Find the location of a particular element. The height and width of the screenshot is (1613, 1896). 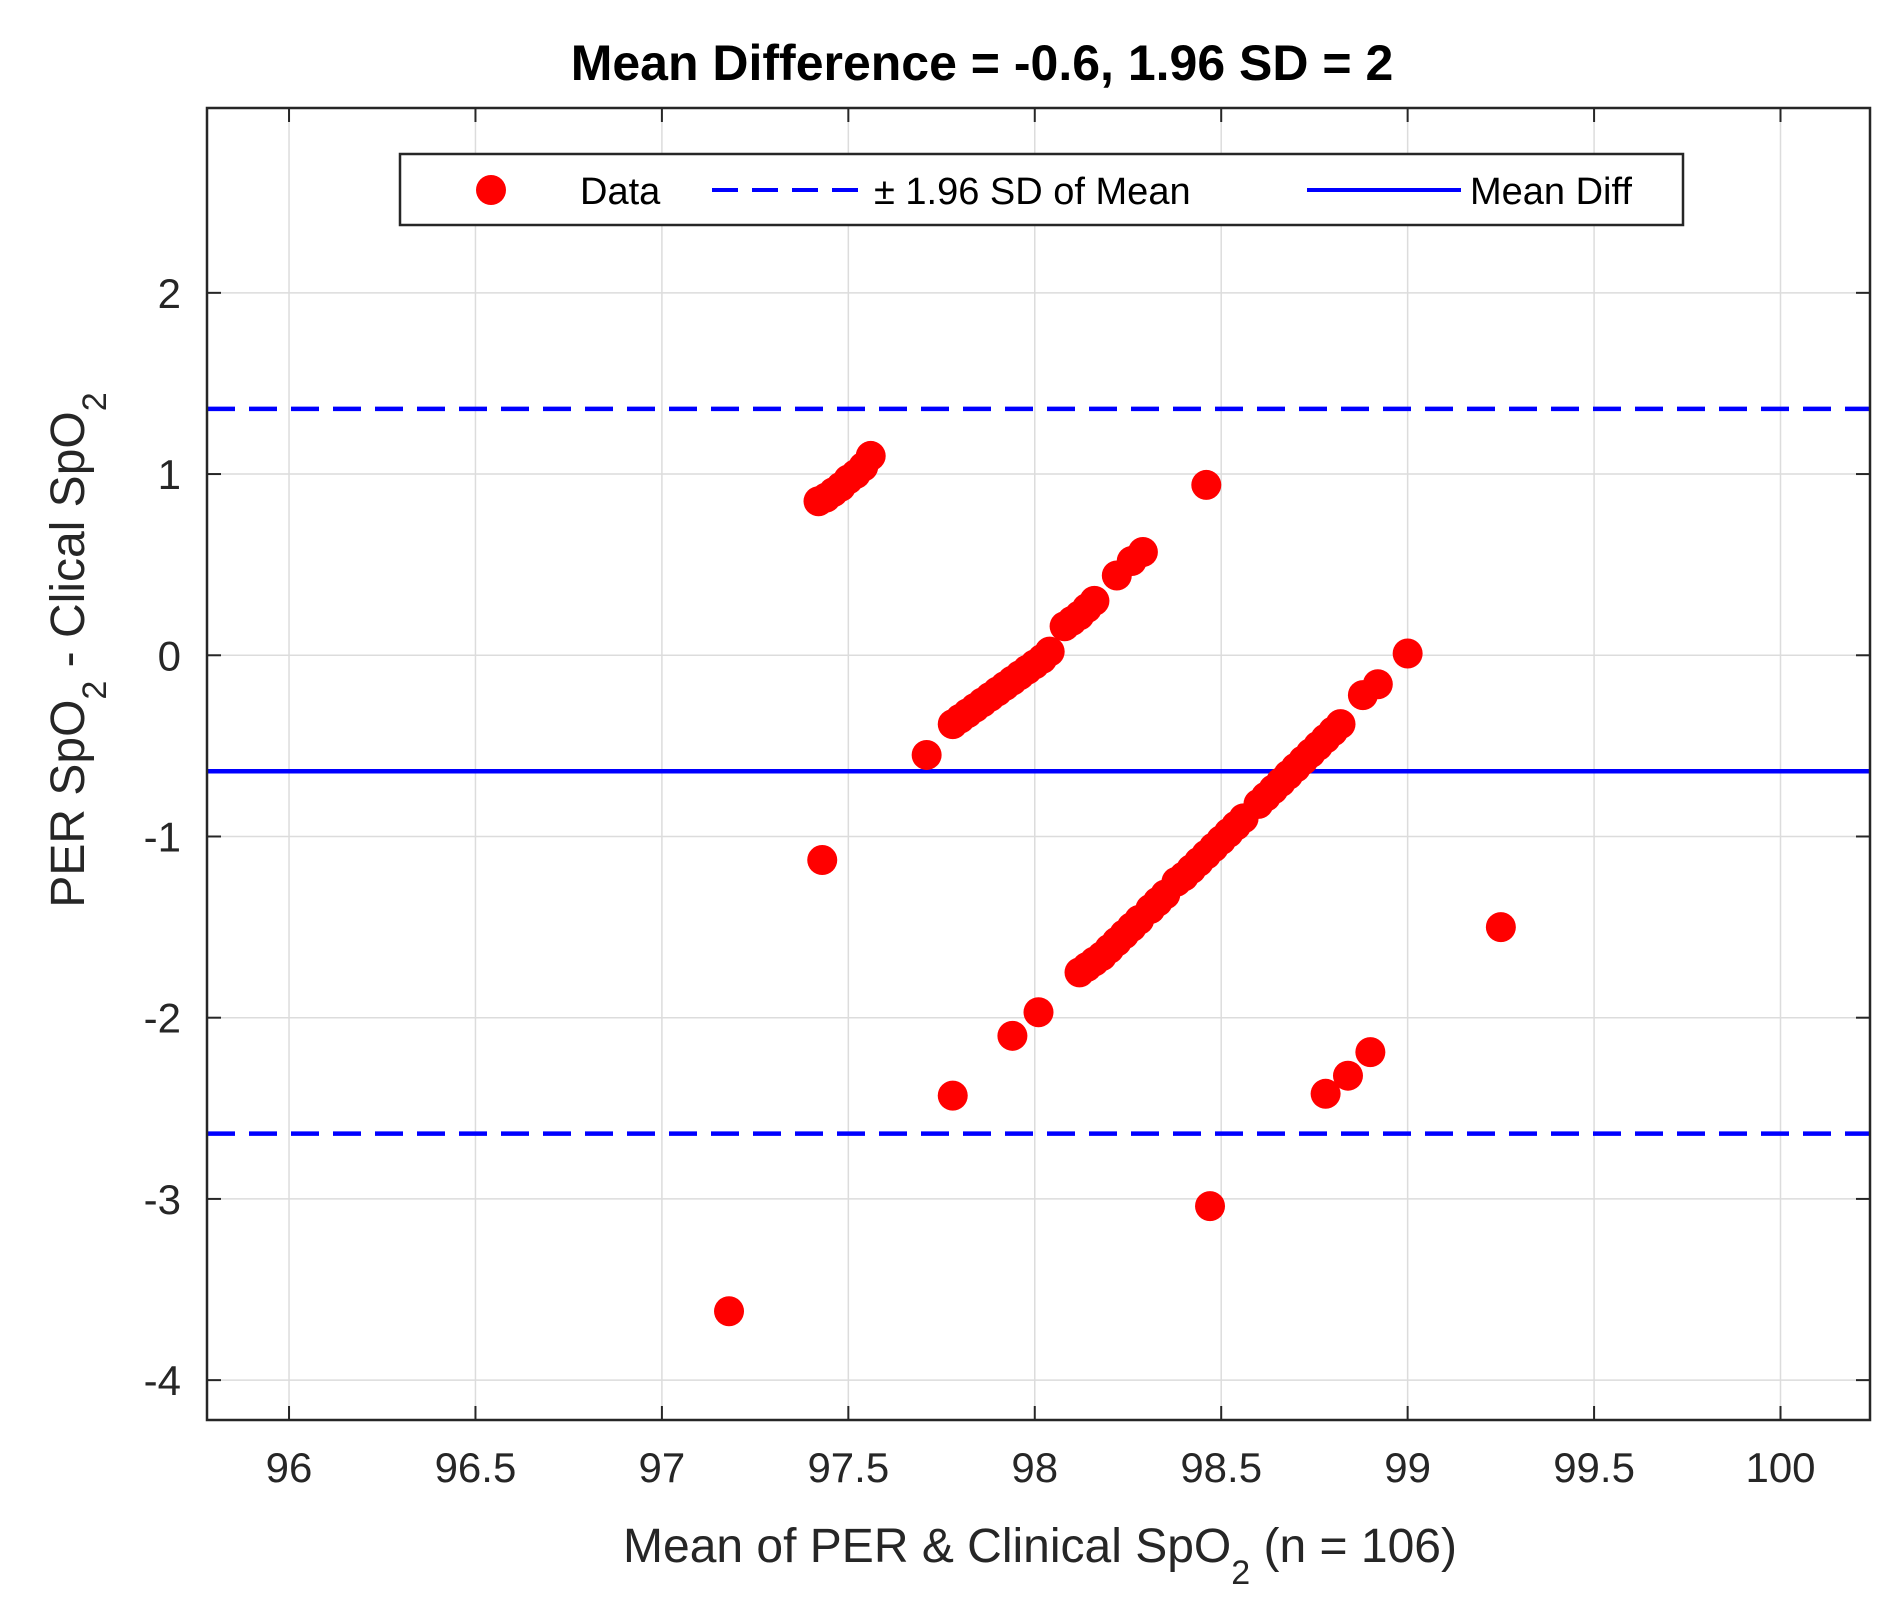

y-tick-label: -1 is located at coordinates (162, 836).